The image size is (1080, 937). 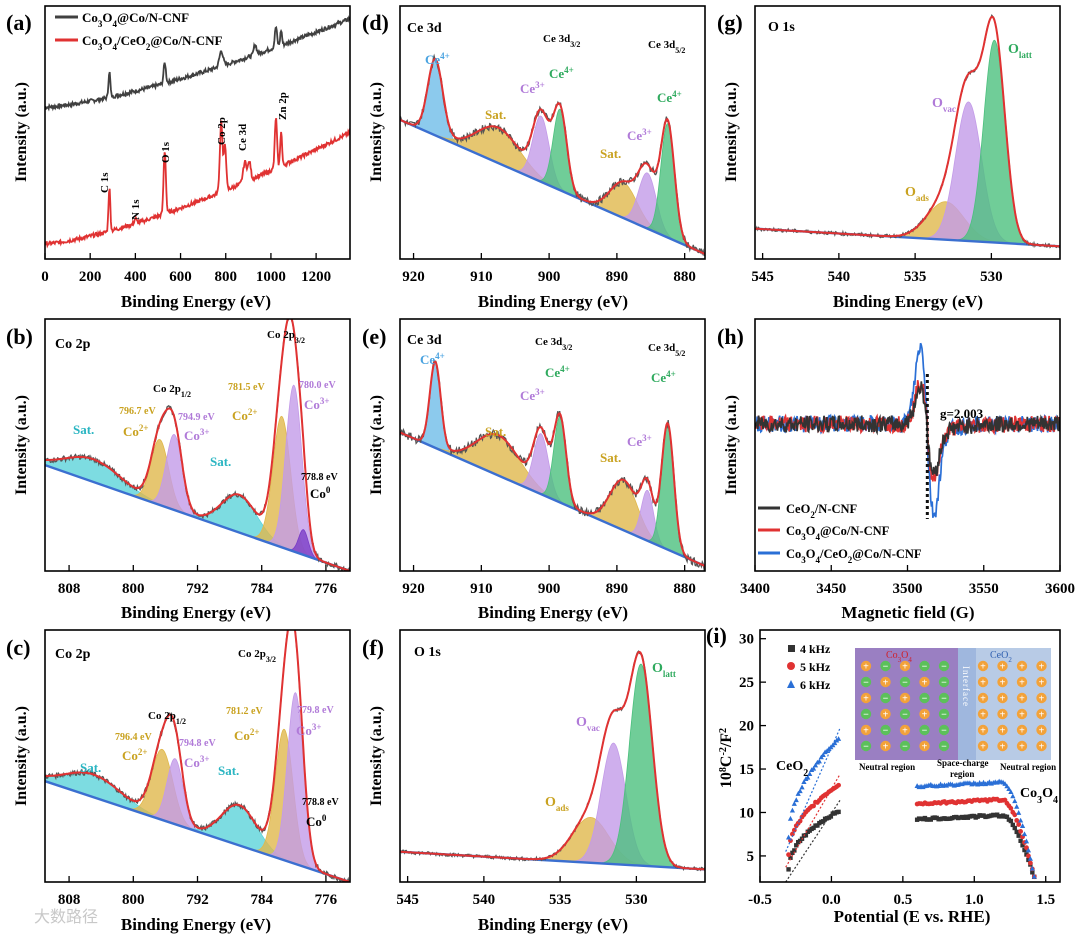 What do you see at coordinates (905, 731) in the screenshot?
I see `inset-charge-sign-38: +` at bounding box center [905, 731].